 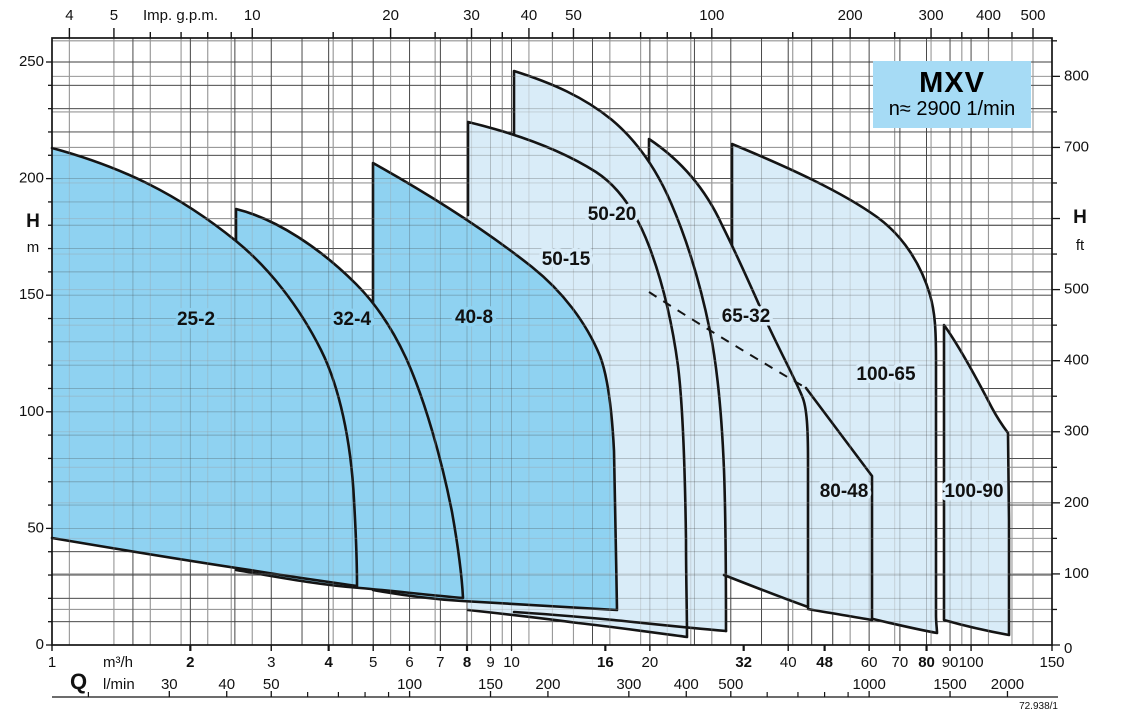 What do you see at coordinates (440, 662) in the screenshot?
I see `axis-or-region-label: 7` at bounding box center [440, 662].